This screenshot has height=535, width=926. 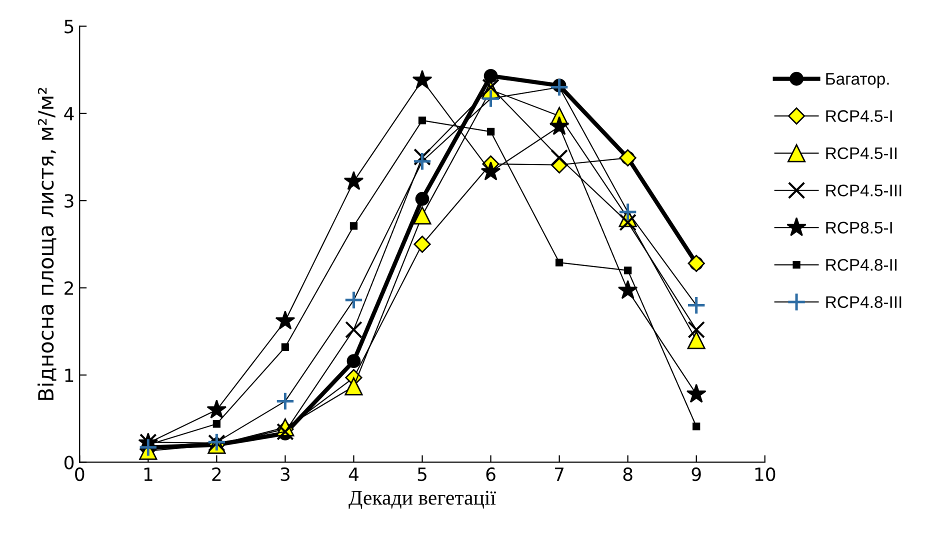 I want to click on y-tick-label: 0, so click(x=69, y=463).